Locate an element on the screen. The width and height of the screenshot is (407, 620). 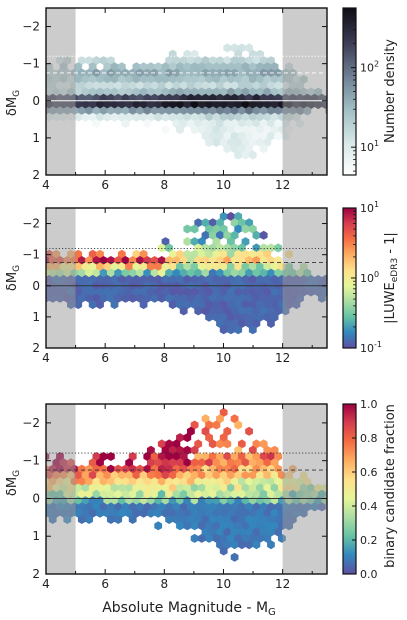
x-tick-label: 6 is located at coordinates (105, 358).